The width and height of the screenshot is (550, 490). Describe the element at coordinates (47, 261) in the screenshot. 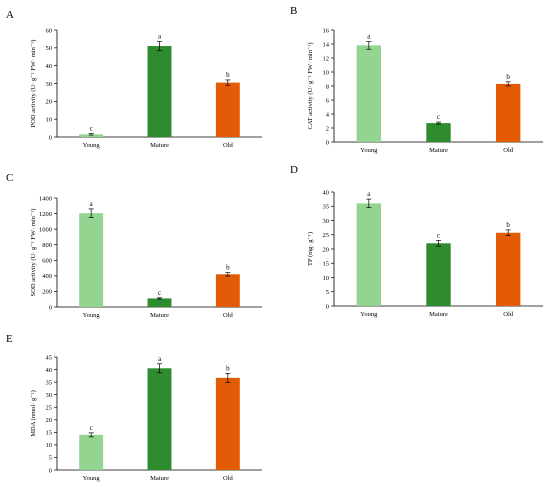

I see `y-tick-label: 600` at that location.